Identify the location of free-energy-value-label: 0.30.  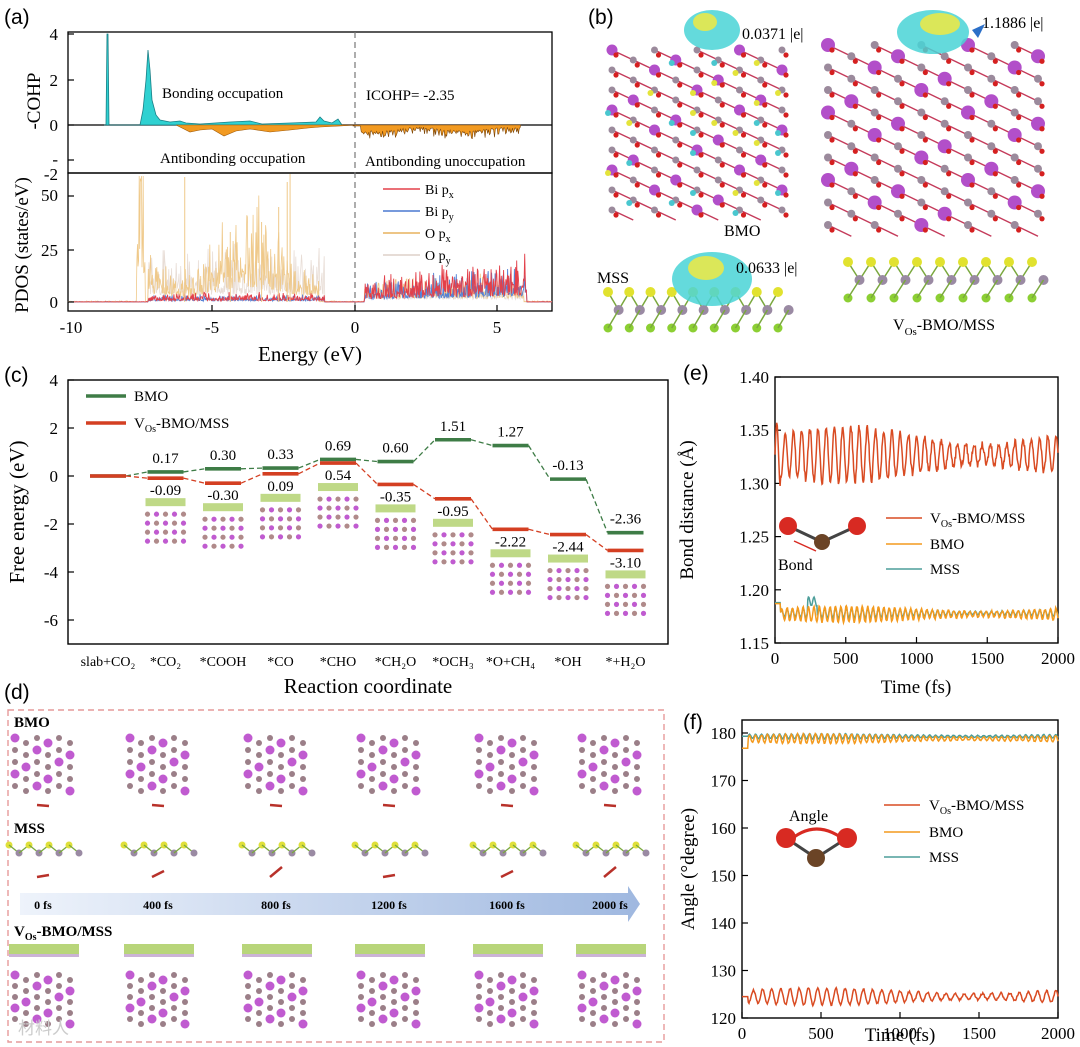
(223, 456).